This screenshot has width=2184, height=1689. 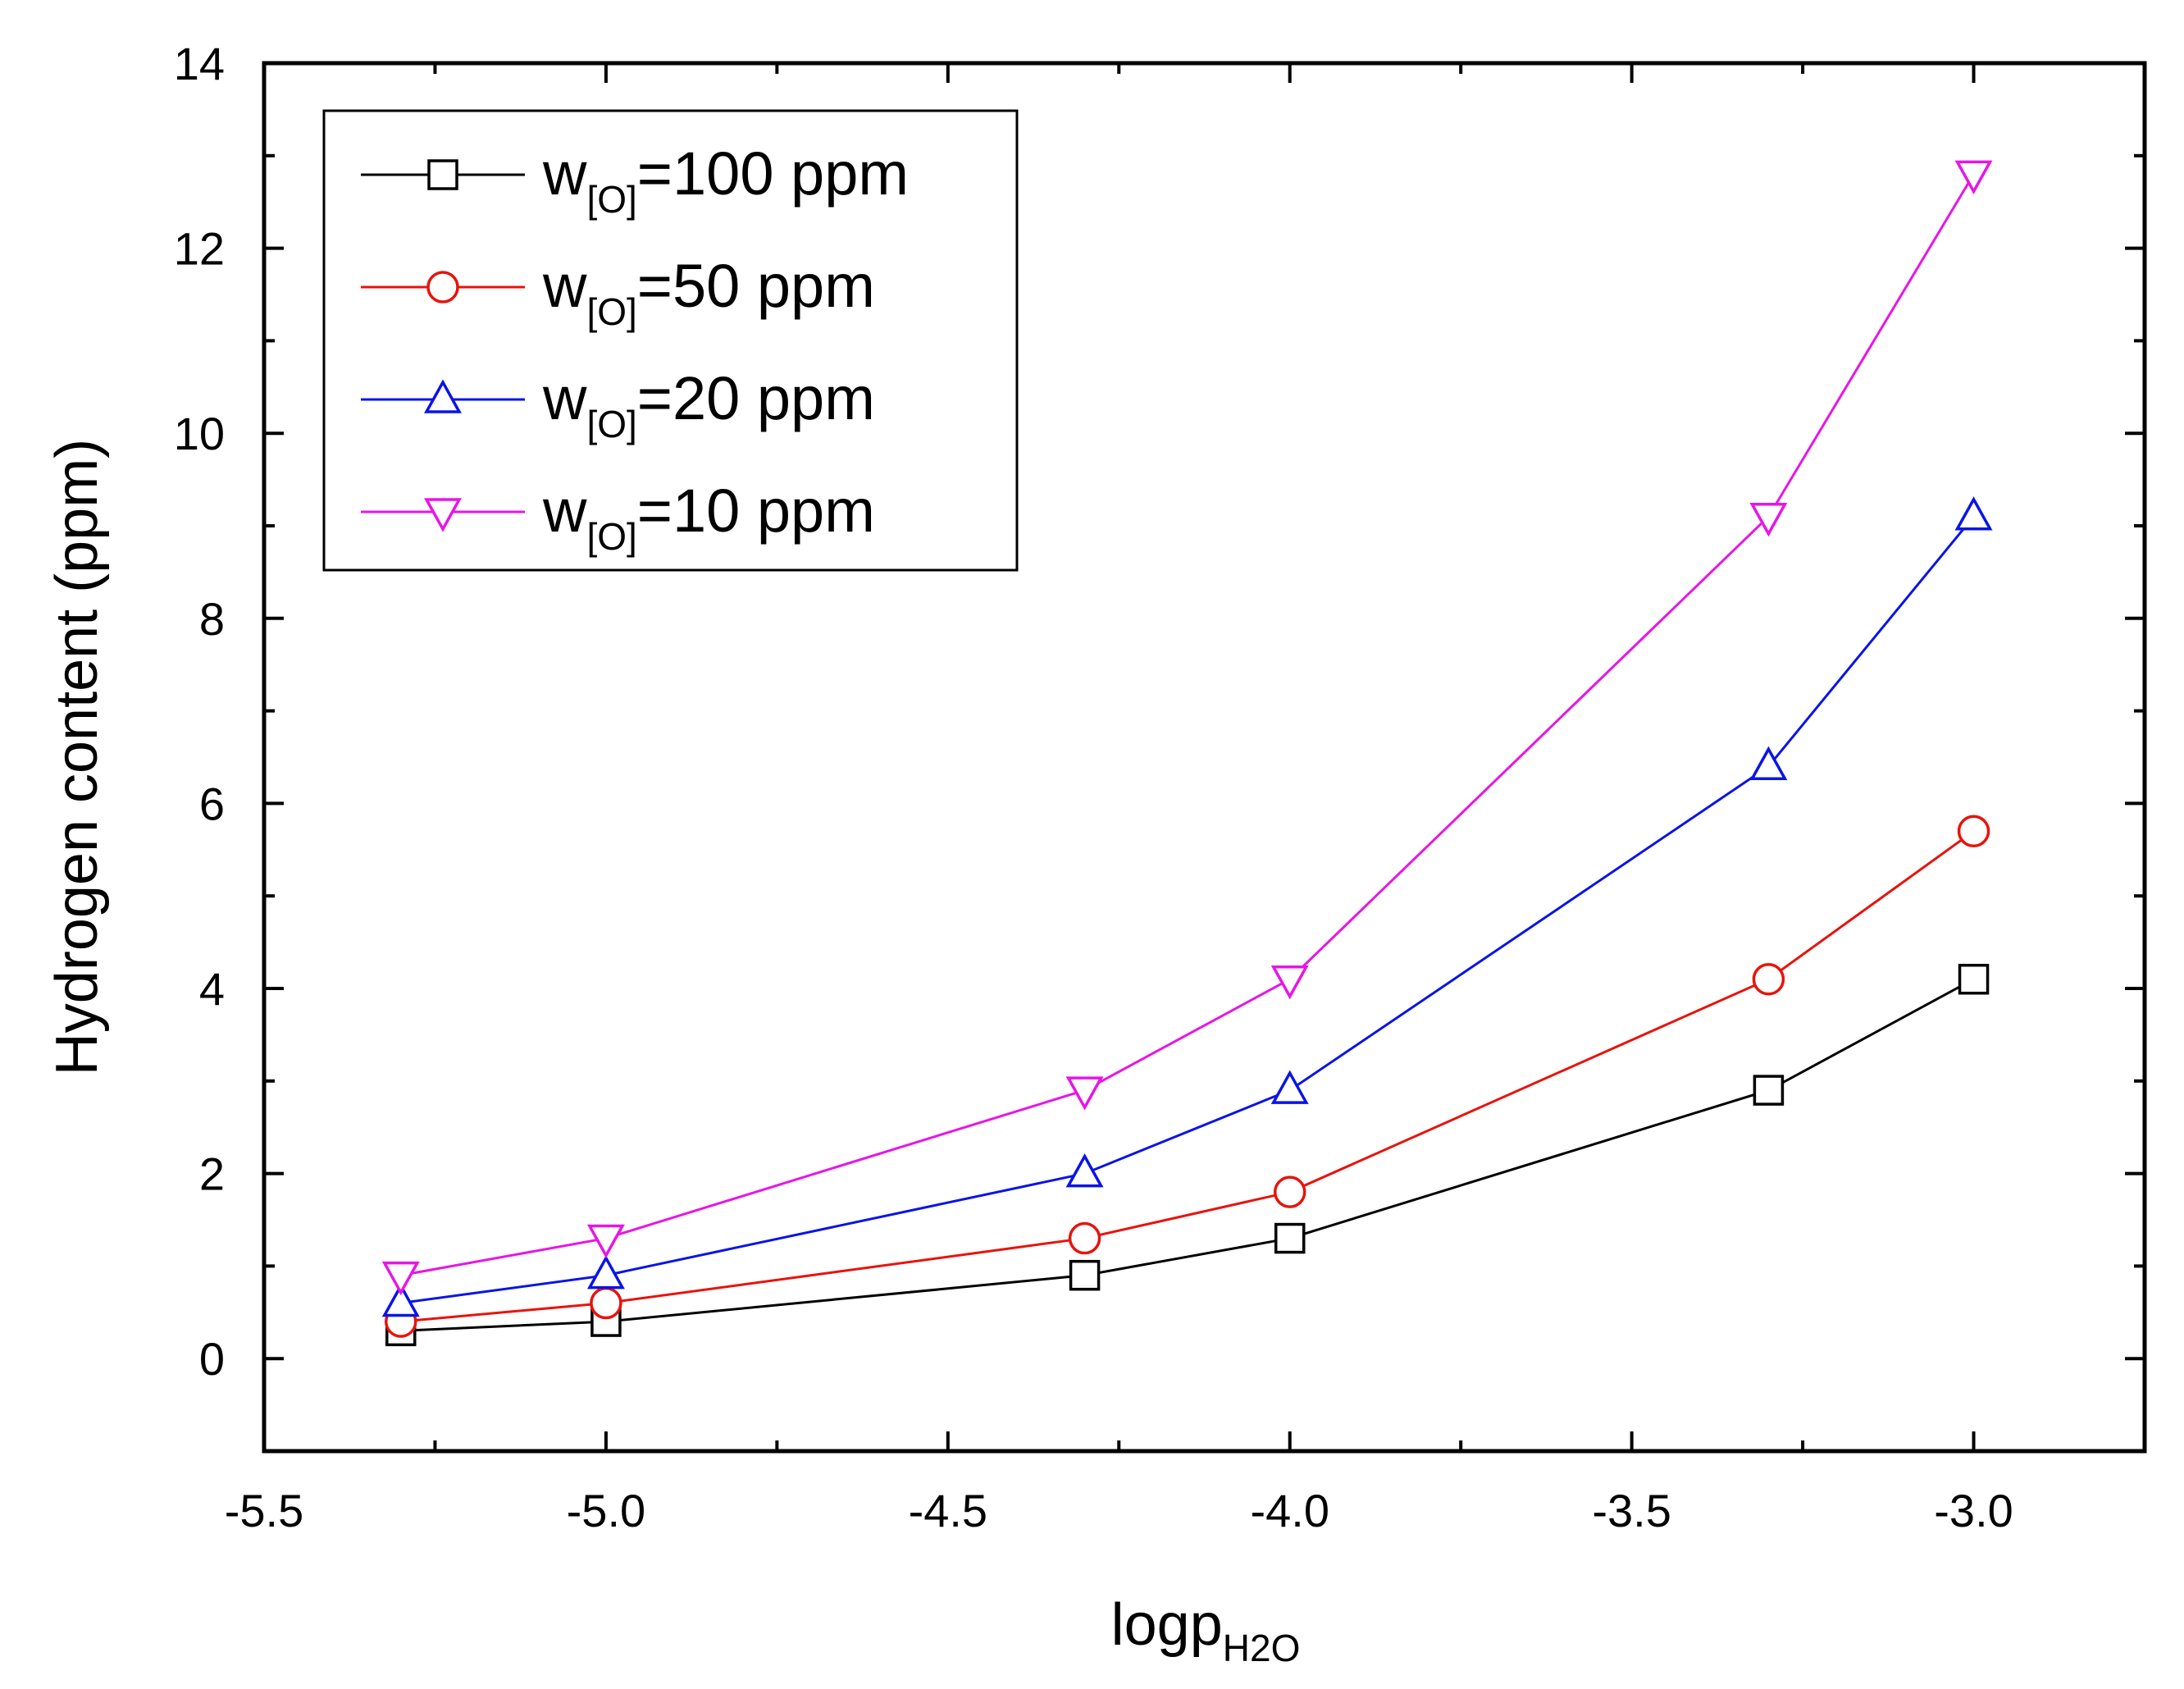 I want to click on legend-label-3: w[O]=10 ppm, so click(x=709, y=517).